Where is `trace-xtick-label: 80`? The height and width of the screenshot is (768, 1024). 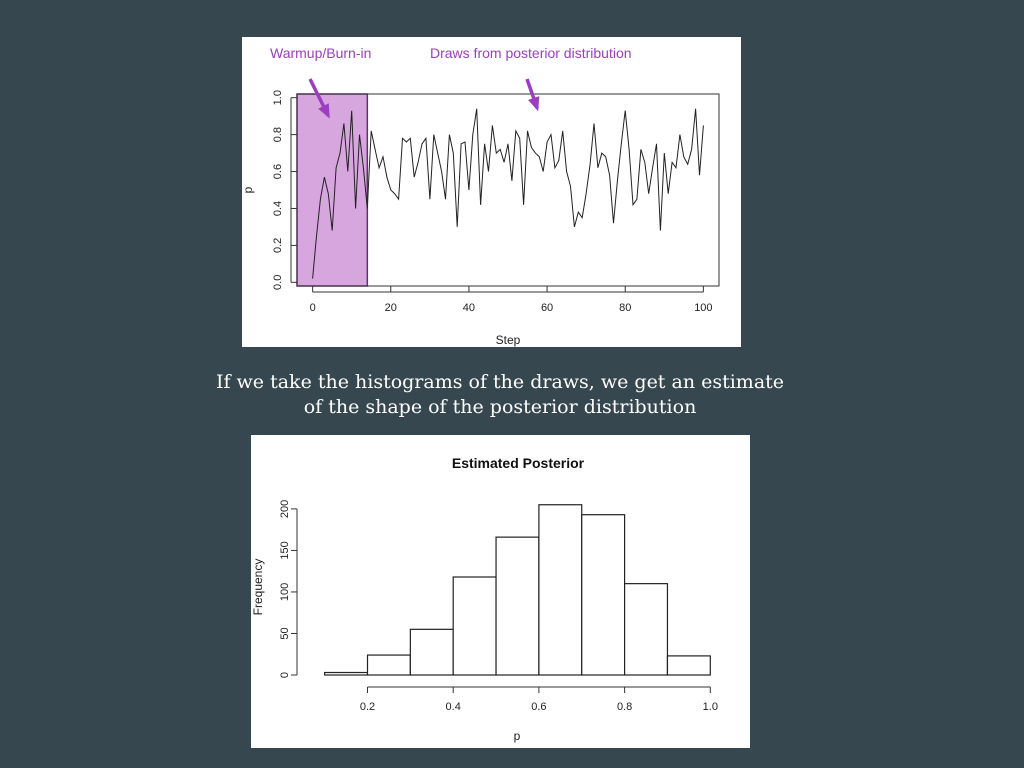
trace-xtick-label: 80 is located at coordinates (625, 308).